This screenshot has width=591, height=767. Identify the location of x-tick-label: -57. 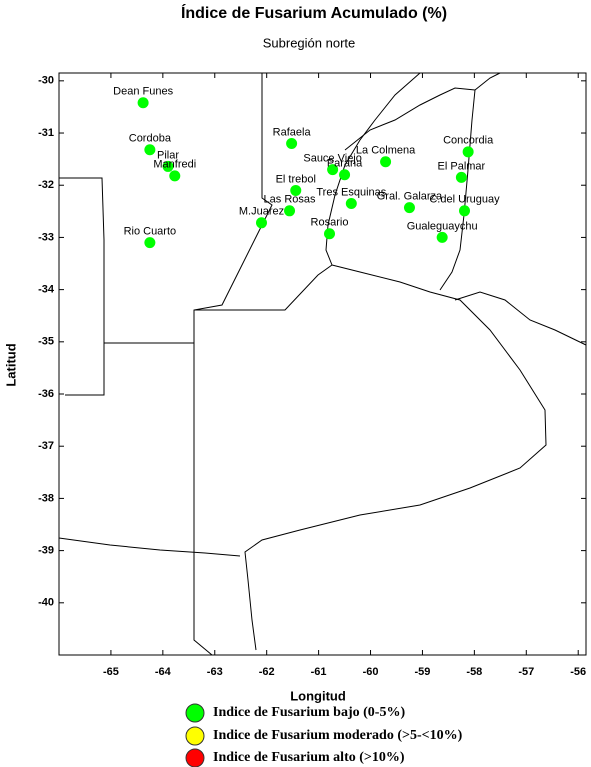
(526, 672).